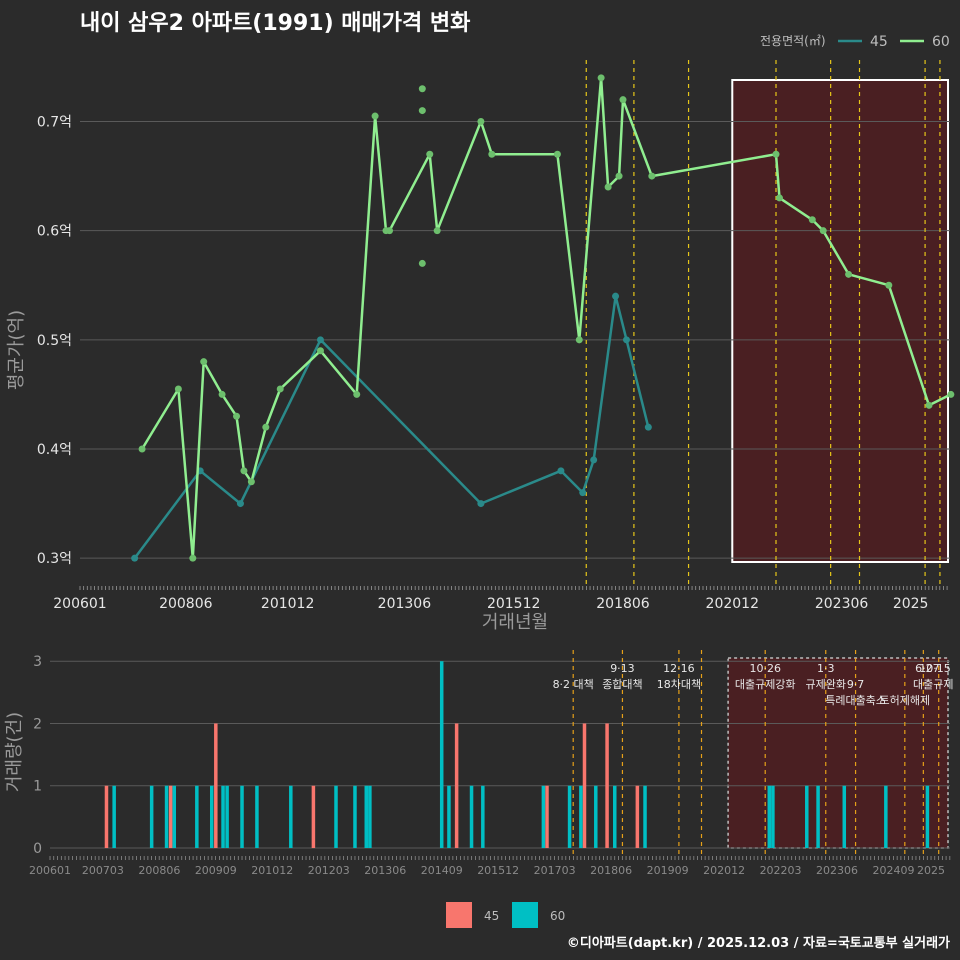  I want to click on x-tick-label: 201512, so click(513, 604).